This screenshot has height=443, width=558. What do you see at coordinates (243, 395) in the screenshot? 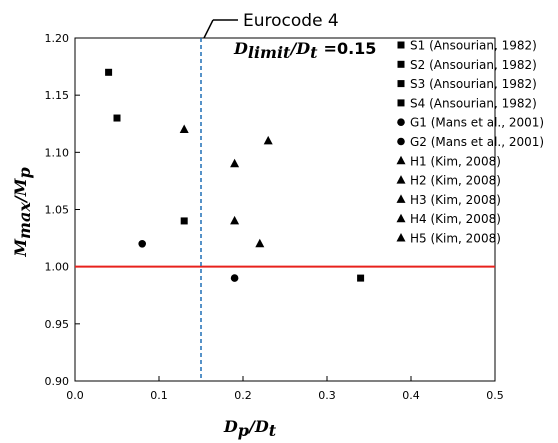
I see `x-tick-label: 0.2` at bounding box center [243, 395].